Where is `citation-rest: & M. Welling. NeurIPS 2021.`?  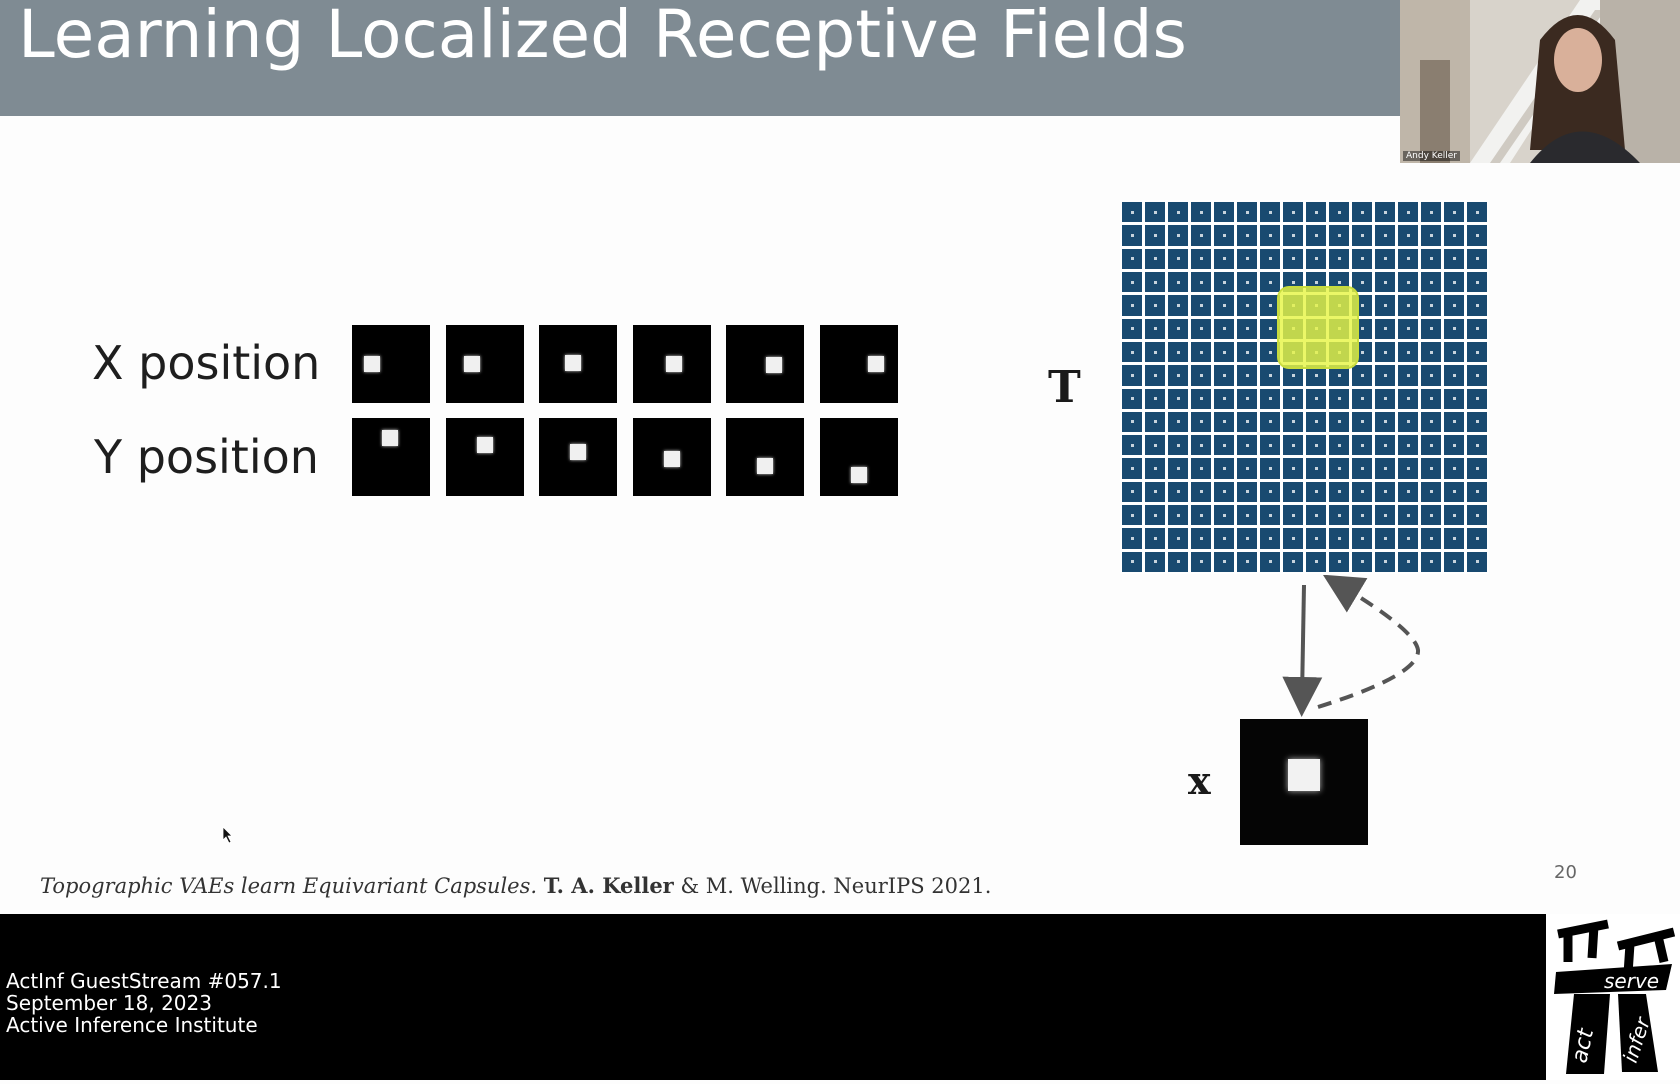
citation-rest: & M. Welling. NeurIPS 2021. is located at coordinates (836, 886).